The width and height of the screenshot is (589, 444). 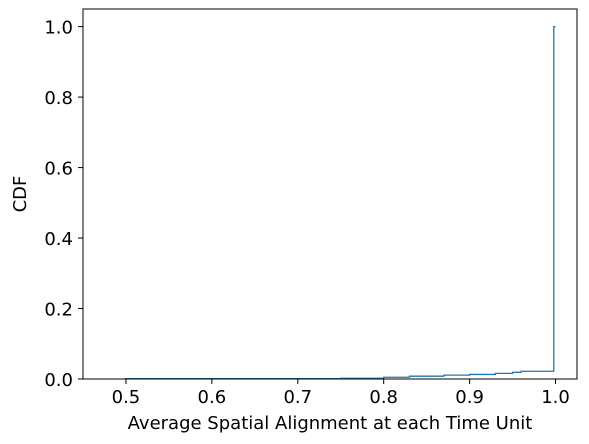 What do you see at coordinates (58, 28) in the screenshot?
I see `y-tick-label: 1.0` at bounding box center [58, 28].